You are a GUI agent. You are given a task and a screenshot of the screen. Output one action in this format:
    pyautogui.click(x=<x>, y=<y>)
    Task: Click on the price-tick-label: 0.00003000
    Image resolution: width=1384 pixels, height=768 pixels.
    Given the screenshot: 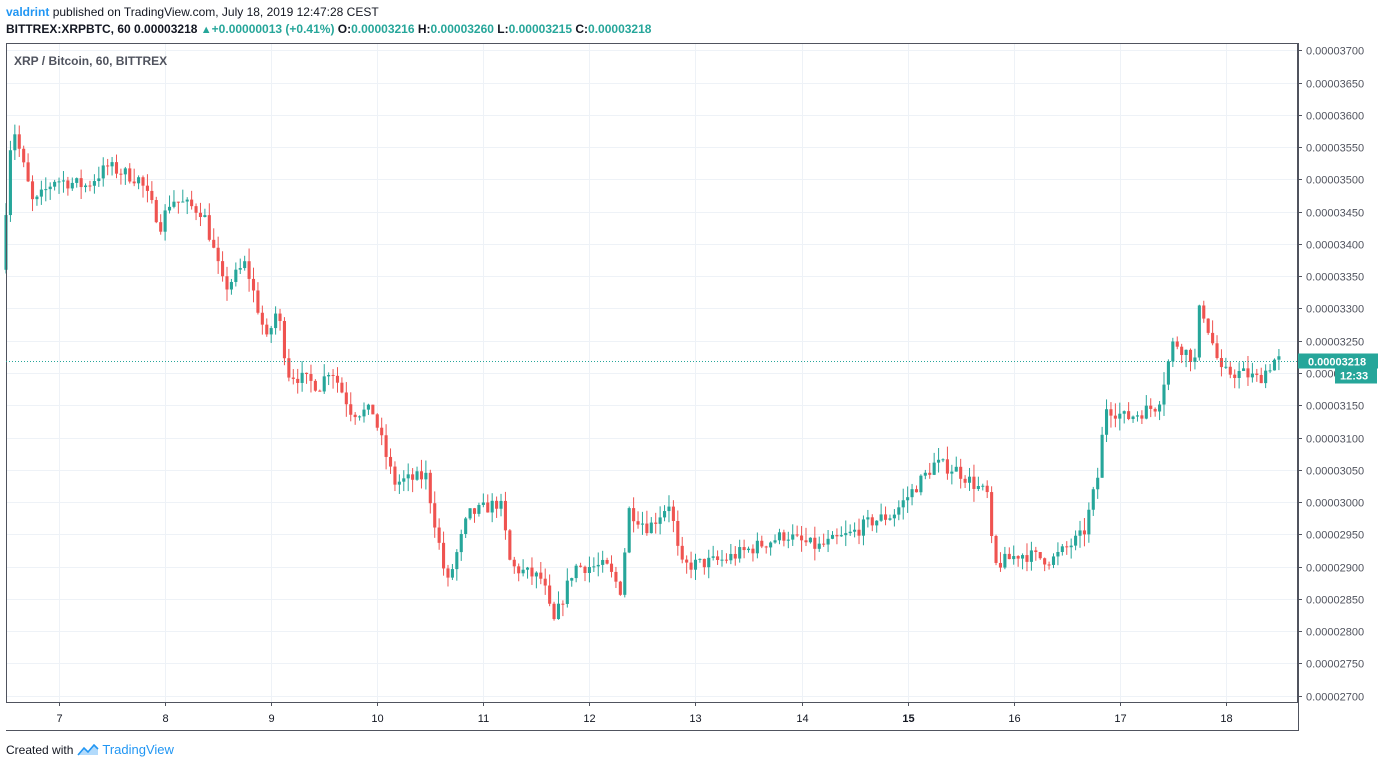 What is the action you would take?
    pyautogui.click(x=1335, y=504)
    